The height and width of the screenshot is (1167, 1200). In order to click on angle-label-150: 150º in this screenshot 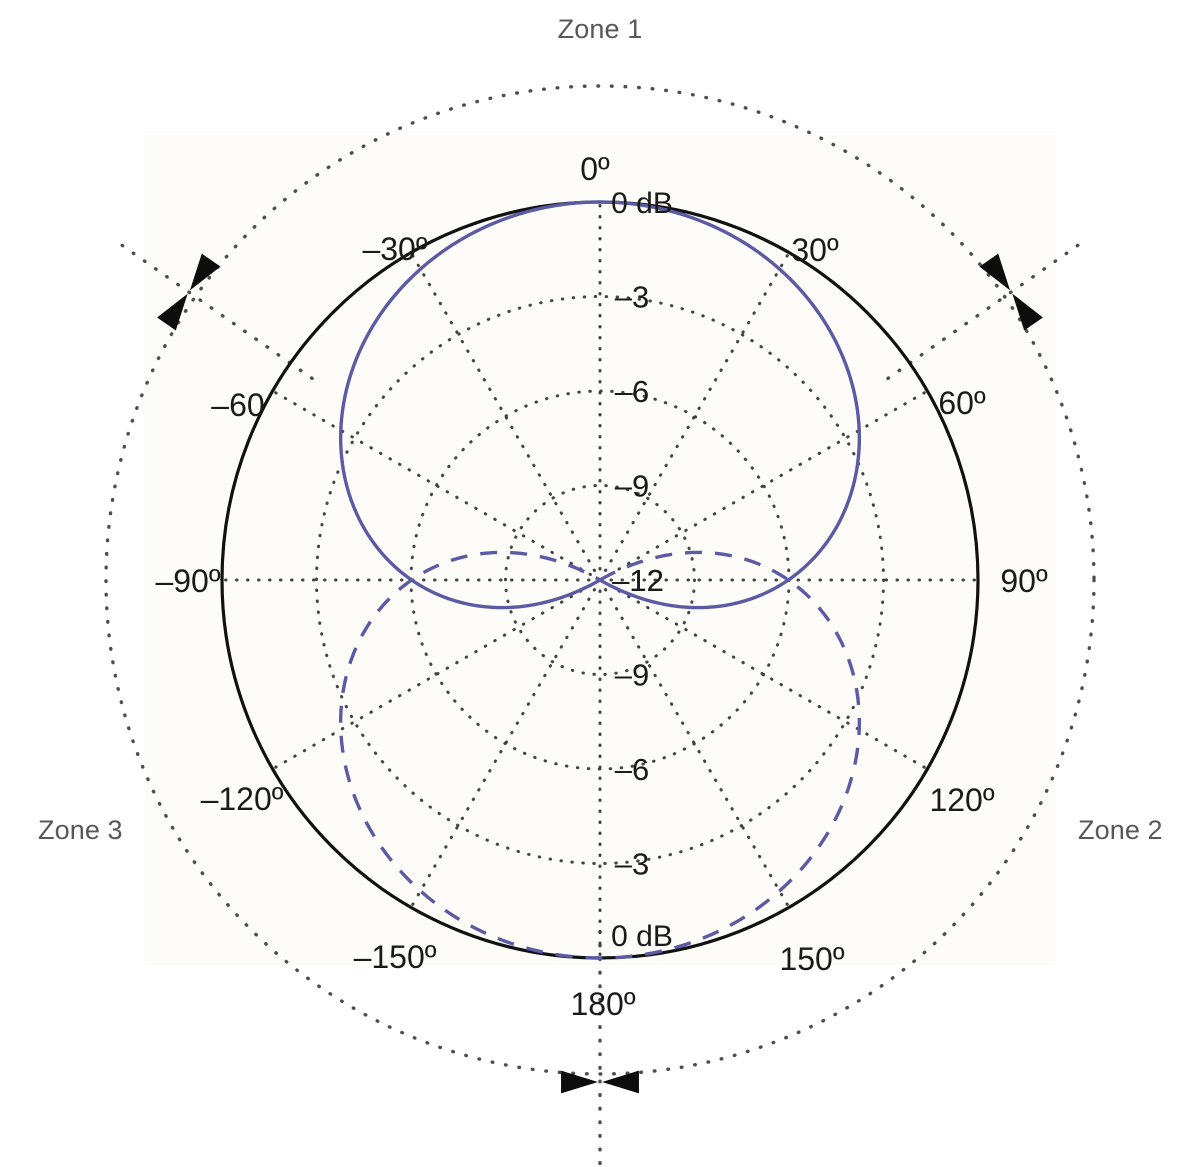, I will do `click(811, 959)`.